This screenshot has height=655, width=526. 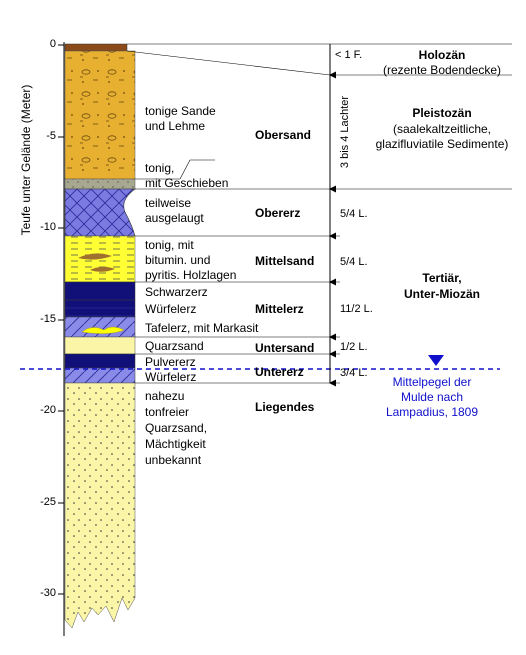 What do you see at coordinates (100, 115) in the screenshot?
I see `layer-obersand` at bounding box center [100, 115].